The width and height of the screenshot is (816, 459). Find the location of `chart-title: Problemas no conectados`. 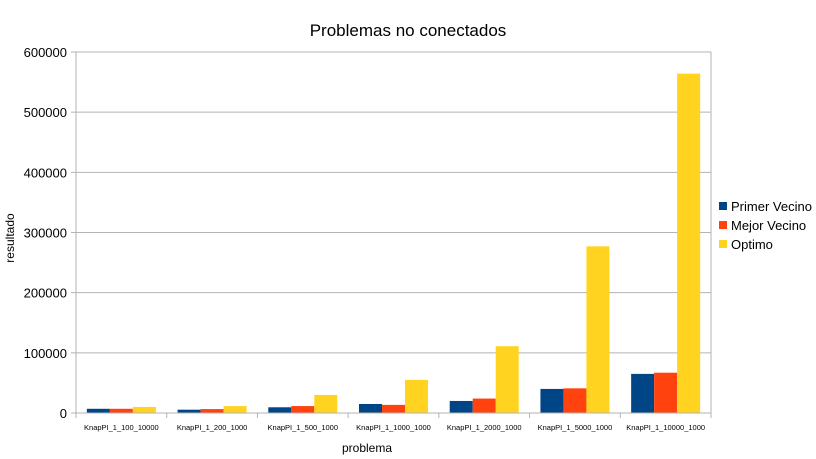

chart-title: Problemas no conectados is located at coordinates (408, 30).